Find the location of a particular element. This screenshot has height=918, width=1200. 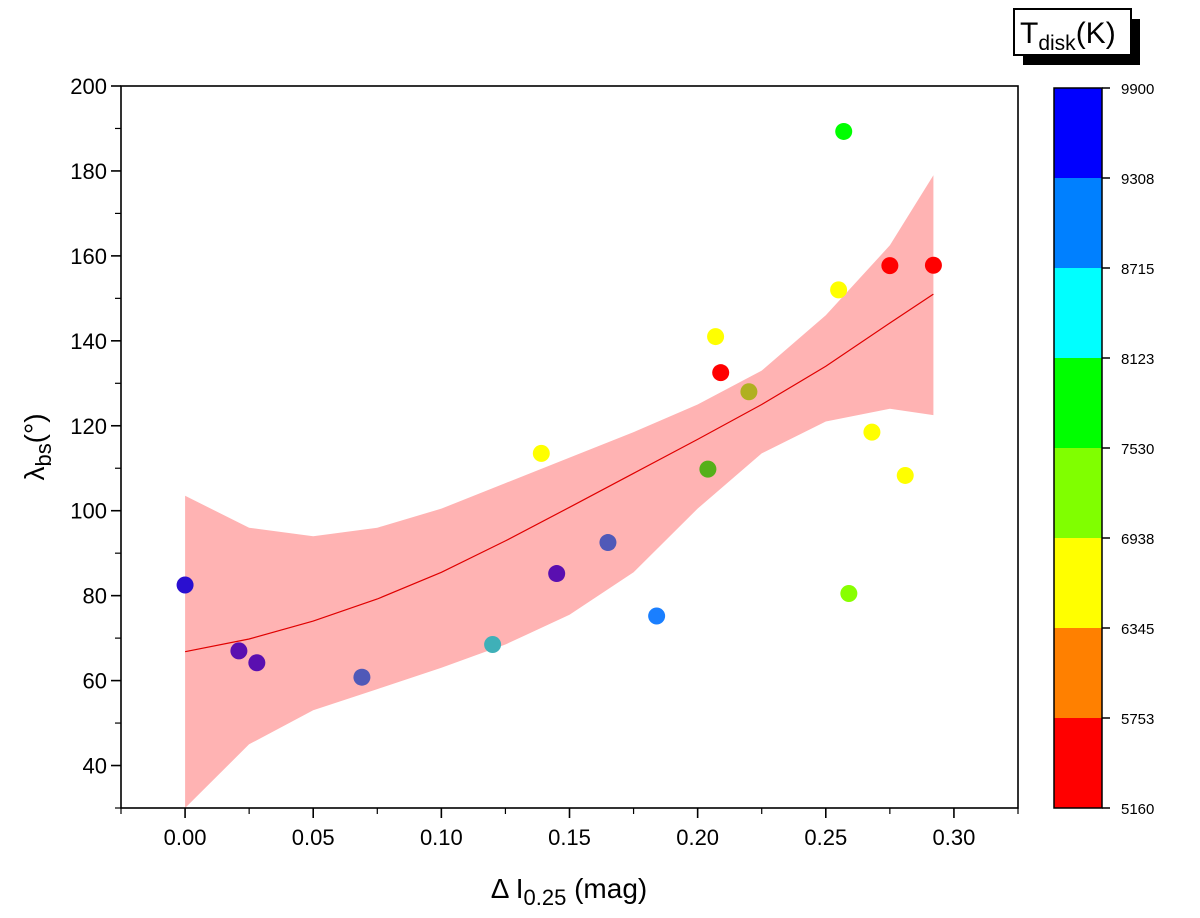

y-tick-label: 60 is located at coordinates (95, 681).